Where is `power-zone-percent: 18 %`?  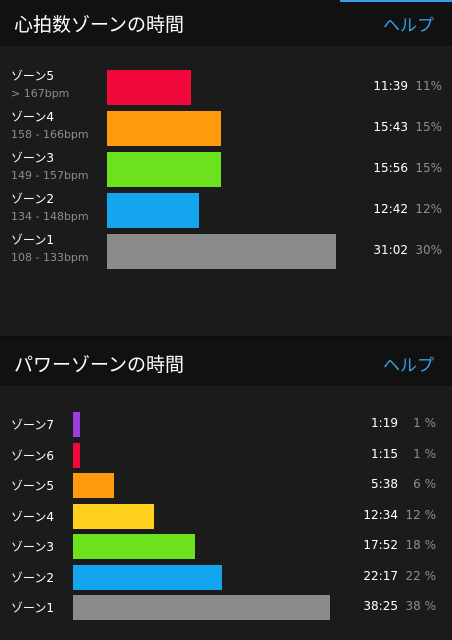 power-zone-percent: 18 % is located at coordinates (421, 545).